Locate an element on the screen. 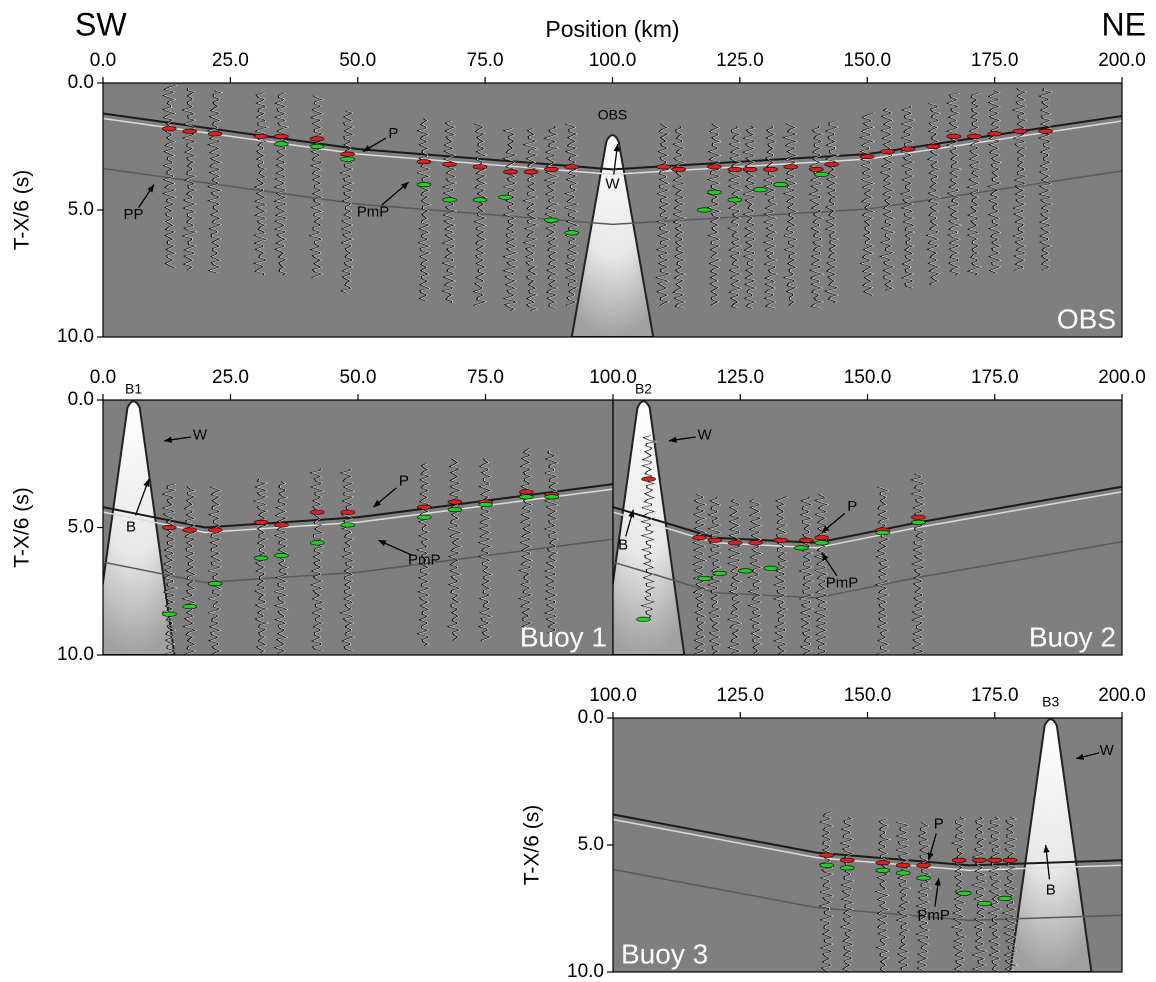 The image size is (1156, 982). y-tick-label: 5.0 is located at coordinates (81, 209).